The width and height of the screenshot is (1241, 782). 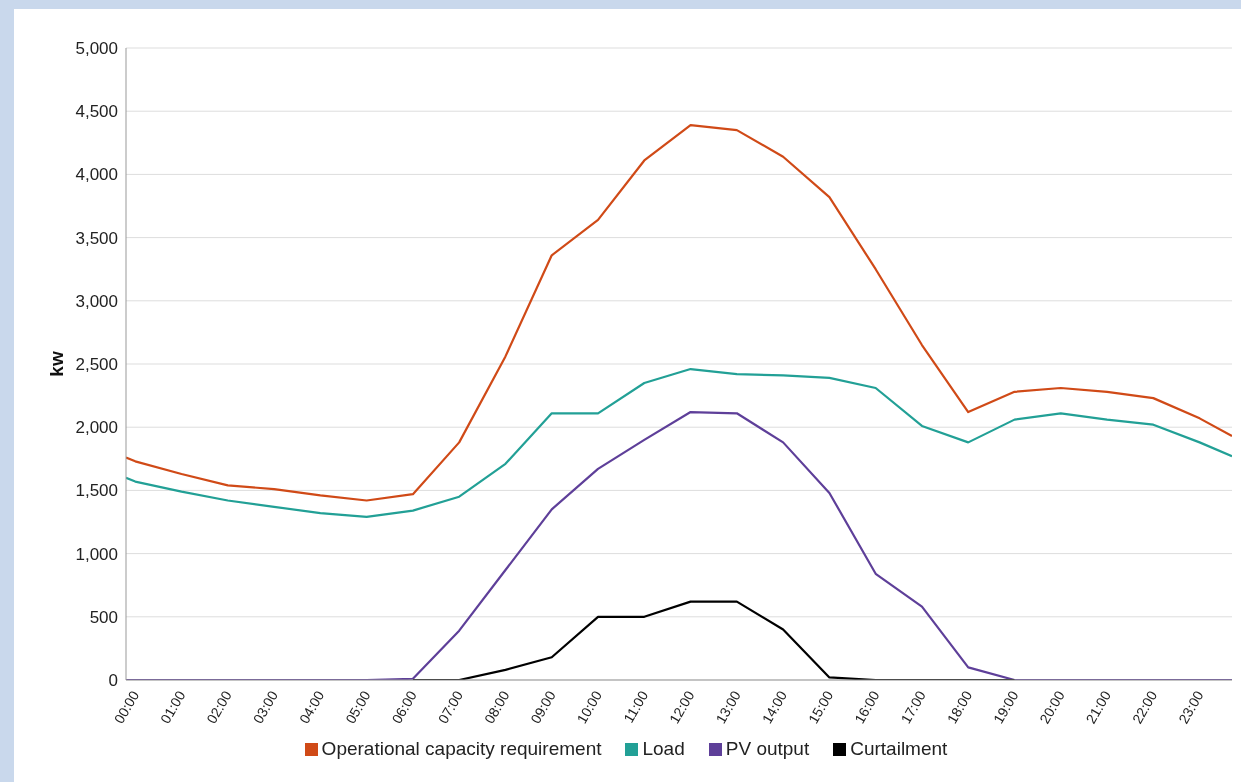 I want to click on y-tick-label: 3,500, so click(x=96, y=238).